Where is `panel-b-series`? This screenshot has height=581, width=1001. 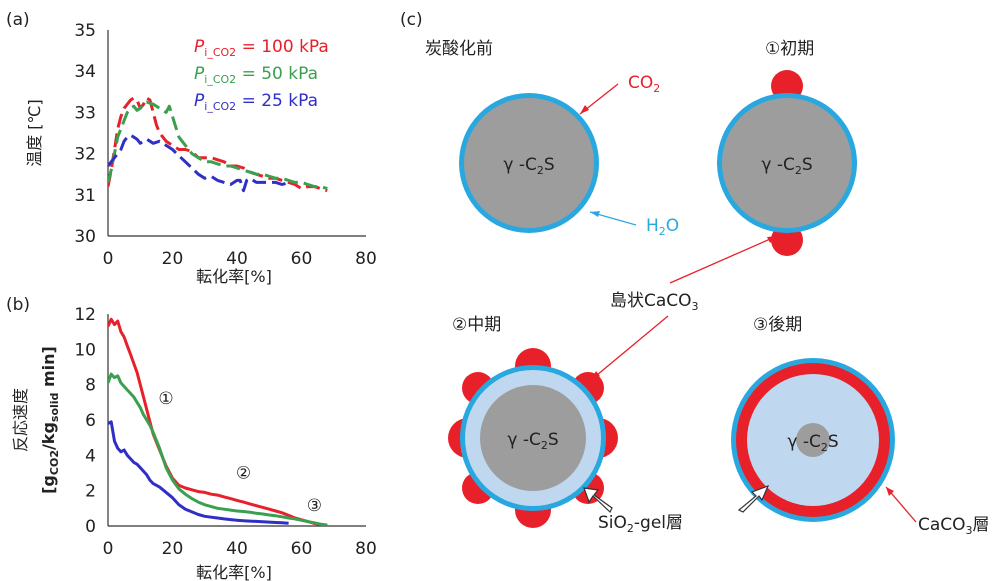 panel-b-series is located at coordinates (218, 421).